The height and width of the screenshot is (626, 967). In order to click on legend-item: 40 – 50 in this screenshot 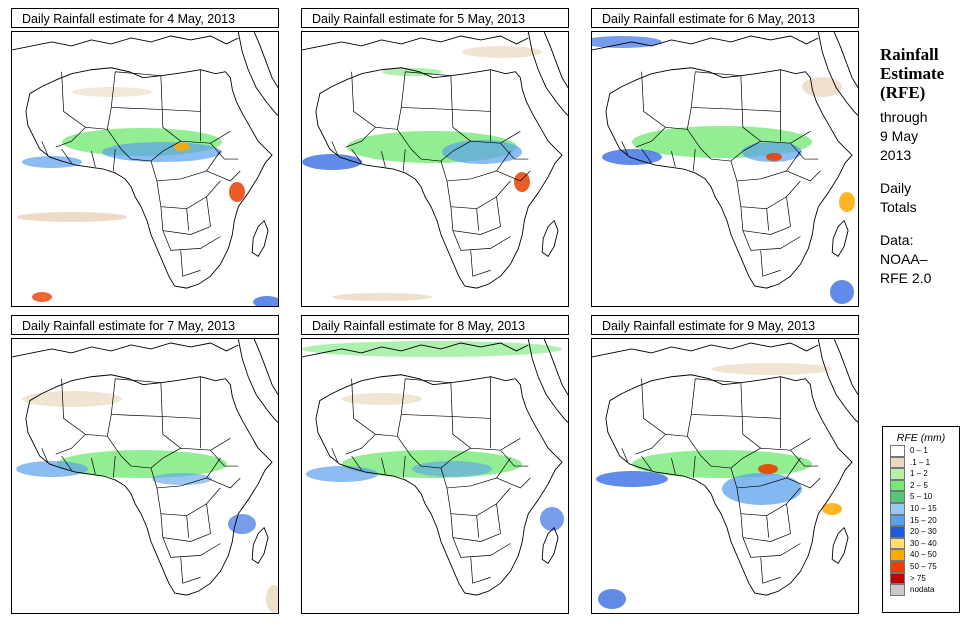, I will do `click(924, 555)`.